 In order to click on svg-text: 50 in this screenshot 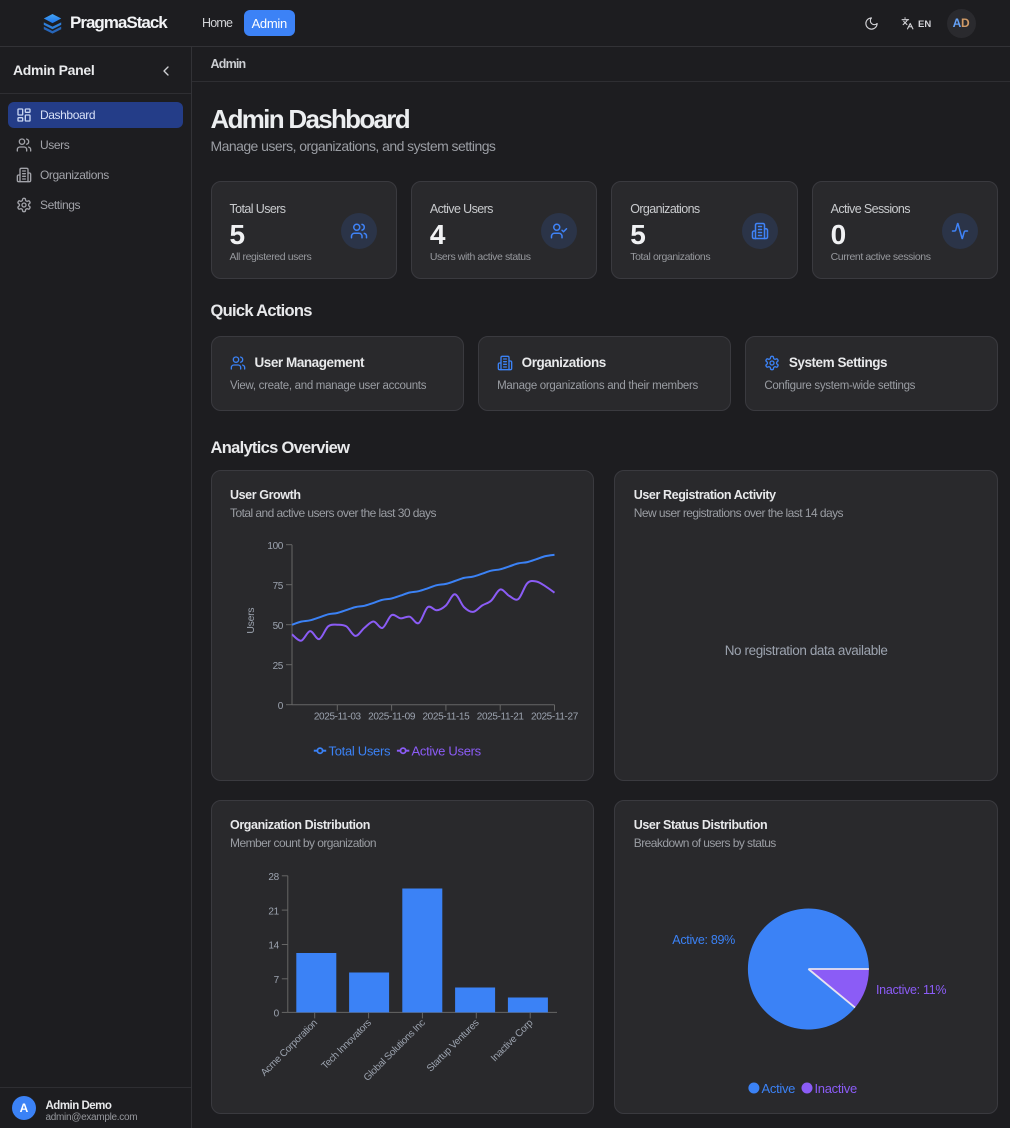, I will do `click(277, 626)`.